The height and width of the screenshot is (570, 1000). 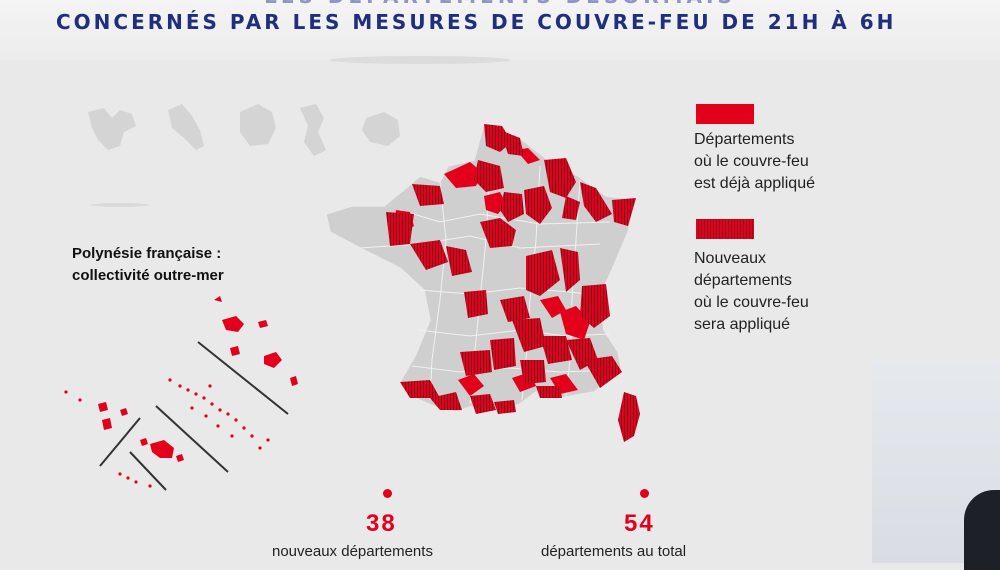 I want to click on polynesie-separators, so click(x=194, y=416).